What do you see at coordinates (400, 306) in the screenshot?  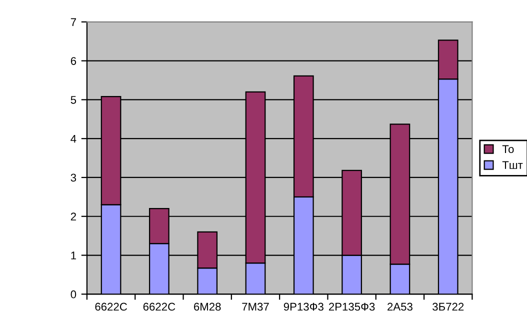 I see `x-tick-label: 2А53` at bounding box center [400, 306].